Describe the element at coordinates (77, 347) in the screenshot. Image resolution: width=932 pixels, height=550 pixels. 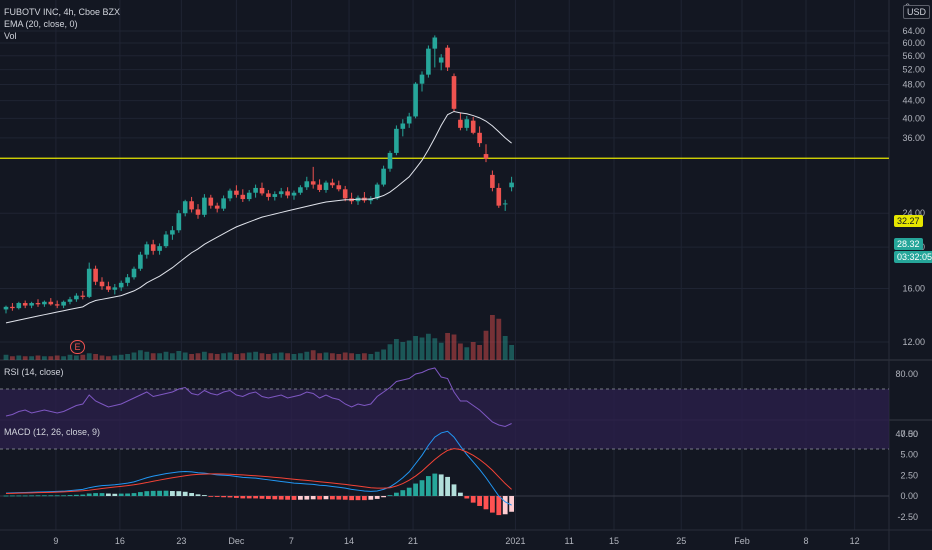
I see `earnings-marker: E` at that location.